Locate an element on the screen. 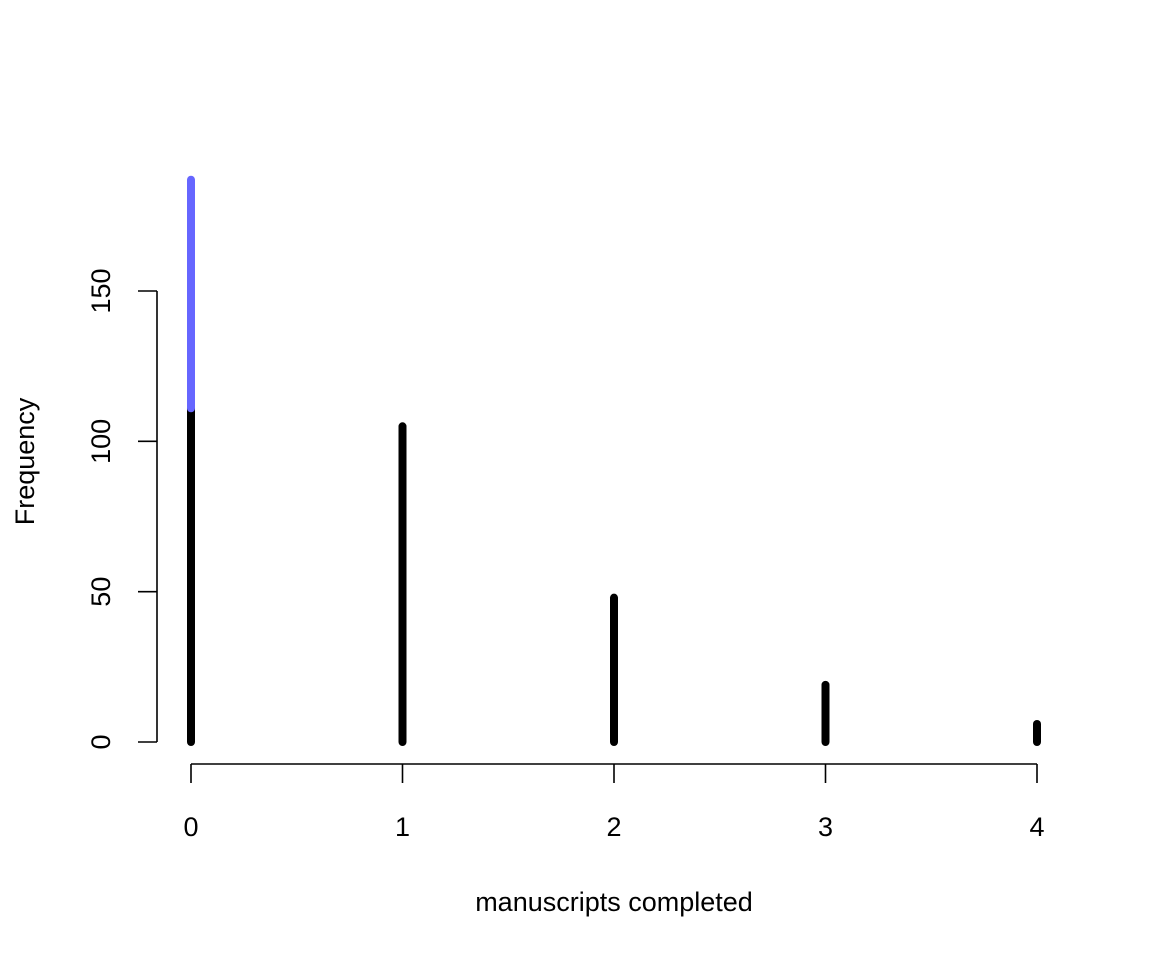 The image size is (1152, 960). x-axis-ticks: 0 1 2 3 4 is located at coordinates (614, 803).